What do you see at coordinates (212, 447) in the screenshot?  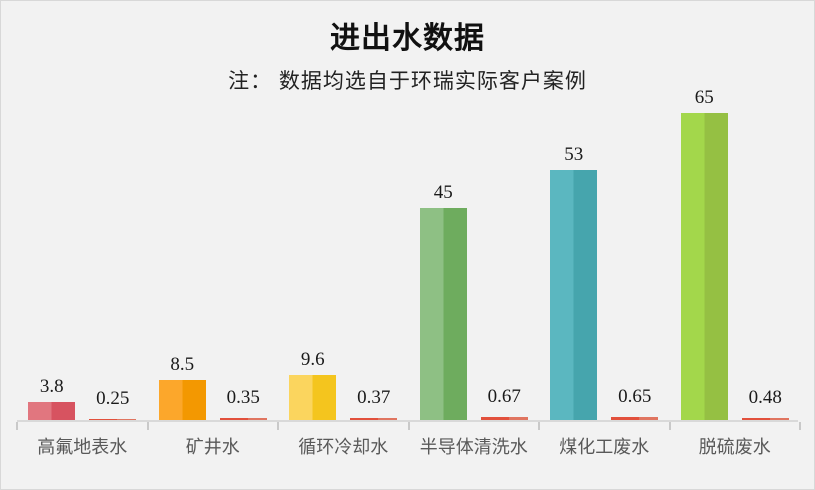 I see `category-label: 矿井水` at bounding box center [212, 447].